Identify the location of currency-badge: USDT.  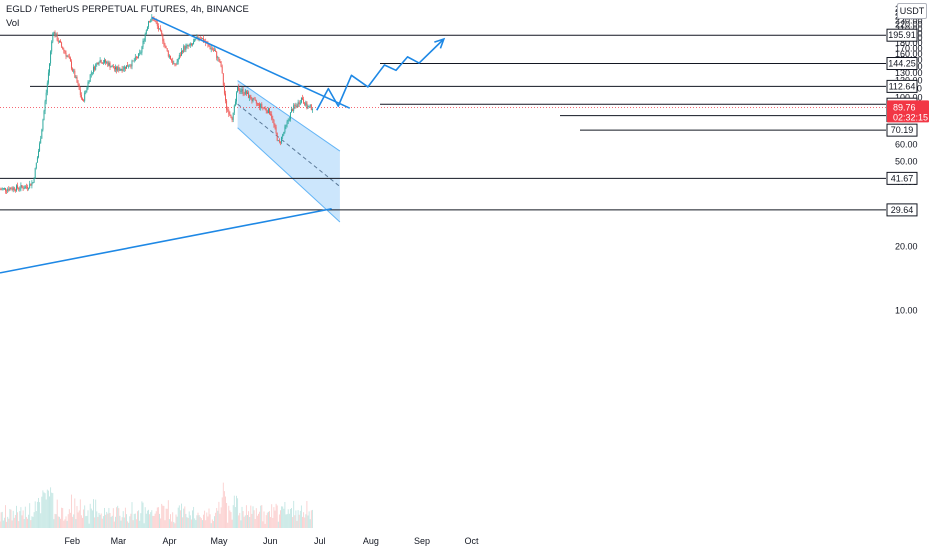
(912, 11).